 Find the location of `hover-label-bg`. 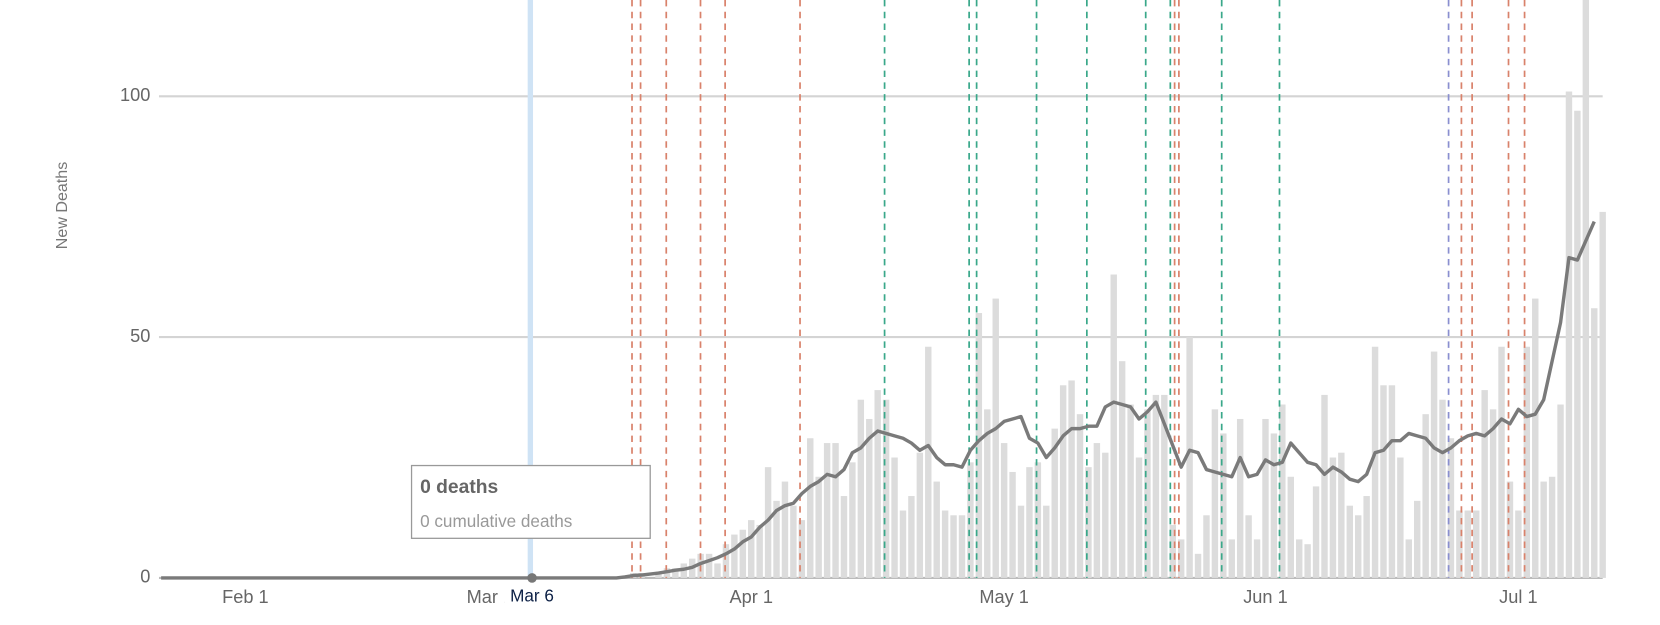

hover-label-bg is located at coordinates (532, 597).